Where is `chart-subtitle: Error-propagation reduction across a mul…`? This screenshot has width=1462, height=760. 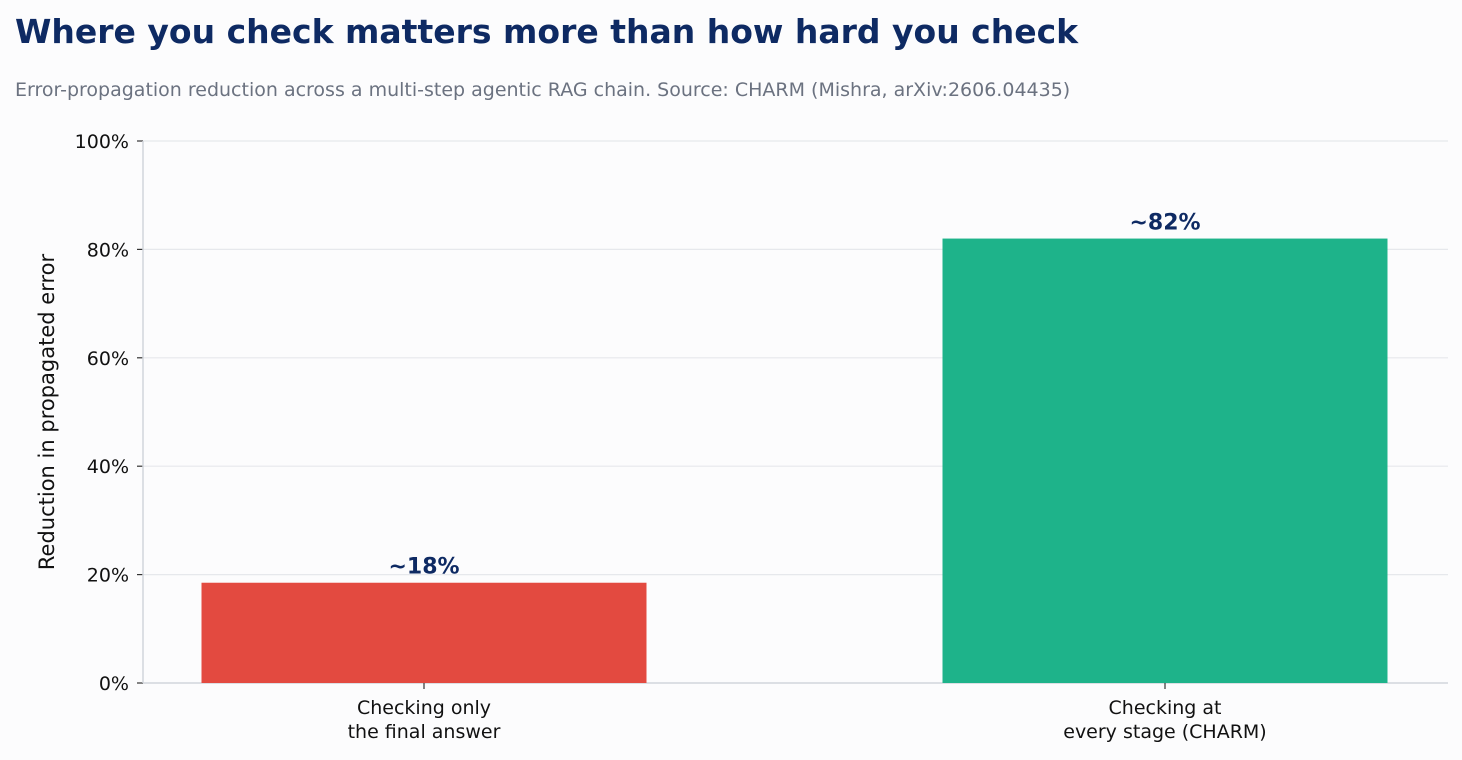 chart-subtitle: Error-propagation reduction across a mul… is located at coordinates (542, 90).